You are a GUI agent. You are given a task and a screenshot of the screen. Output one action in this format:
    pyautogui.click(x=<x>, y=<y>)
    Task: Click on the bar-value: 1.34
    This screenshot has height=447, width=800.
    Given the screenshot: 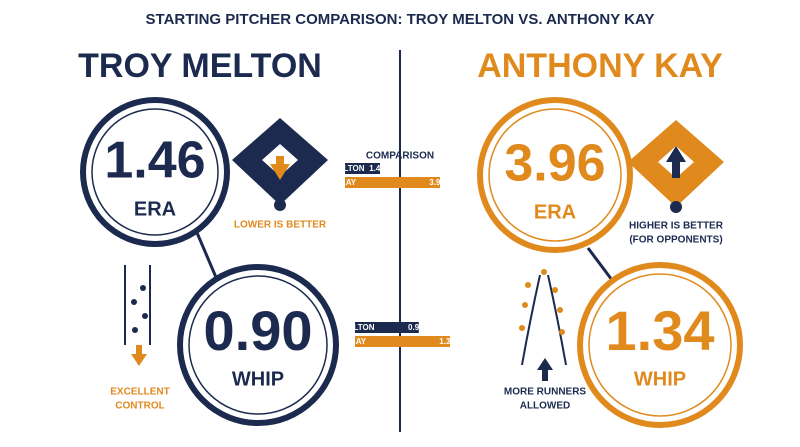 What is the action you would take?
    pyautogui.click(x=447, y=341)
    